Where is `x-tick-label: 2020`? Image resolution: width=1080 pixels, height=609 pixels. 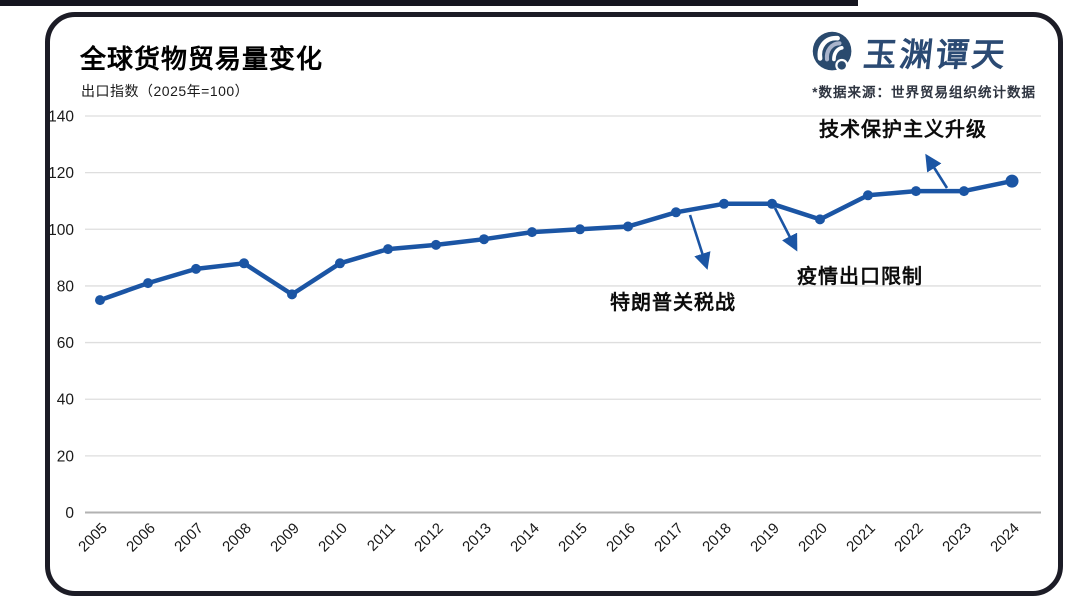 x-tick-label: 2020 is located at coordinates (813, 538).